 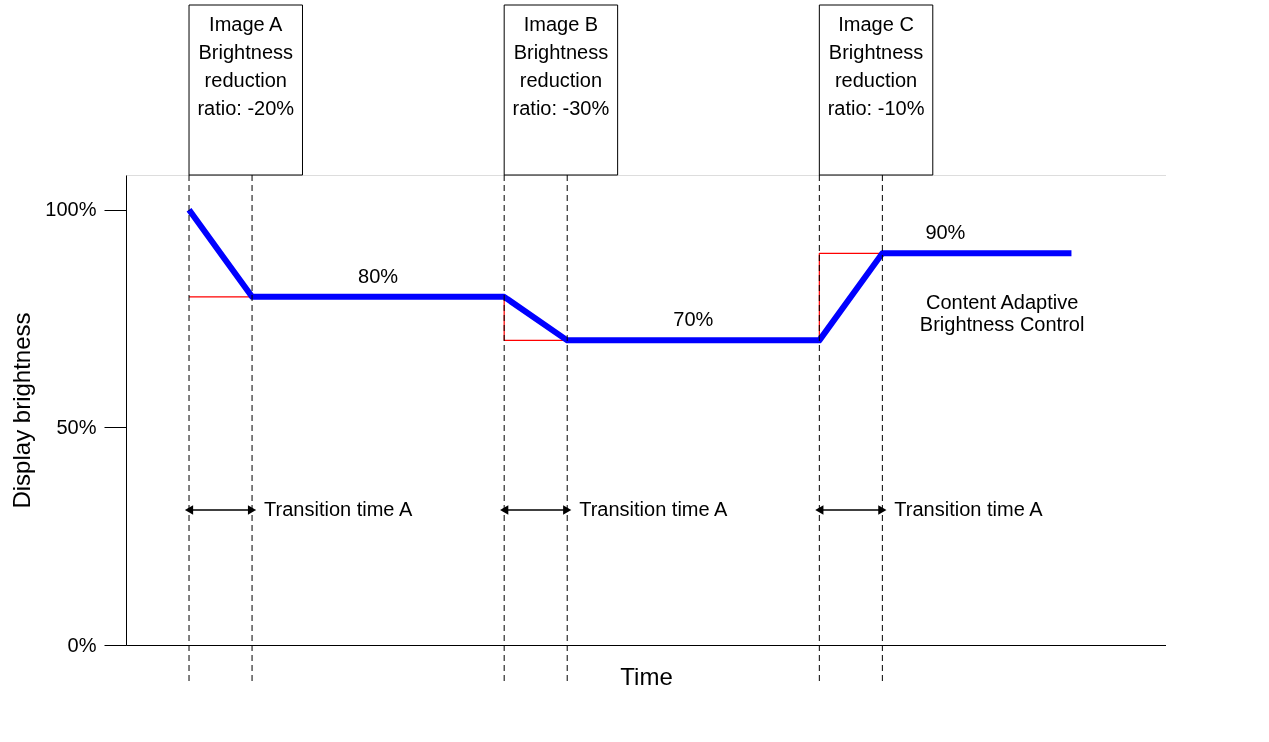 What do you see at coordinates (76, 426) in the screenshot?
I see `y-tick-label: 50%` at bounding box center [76, 426].